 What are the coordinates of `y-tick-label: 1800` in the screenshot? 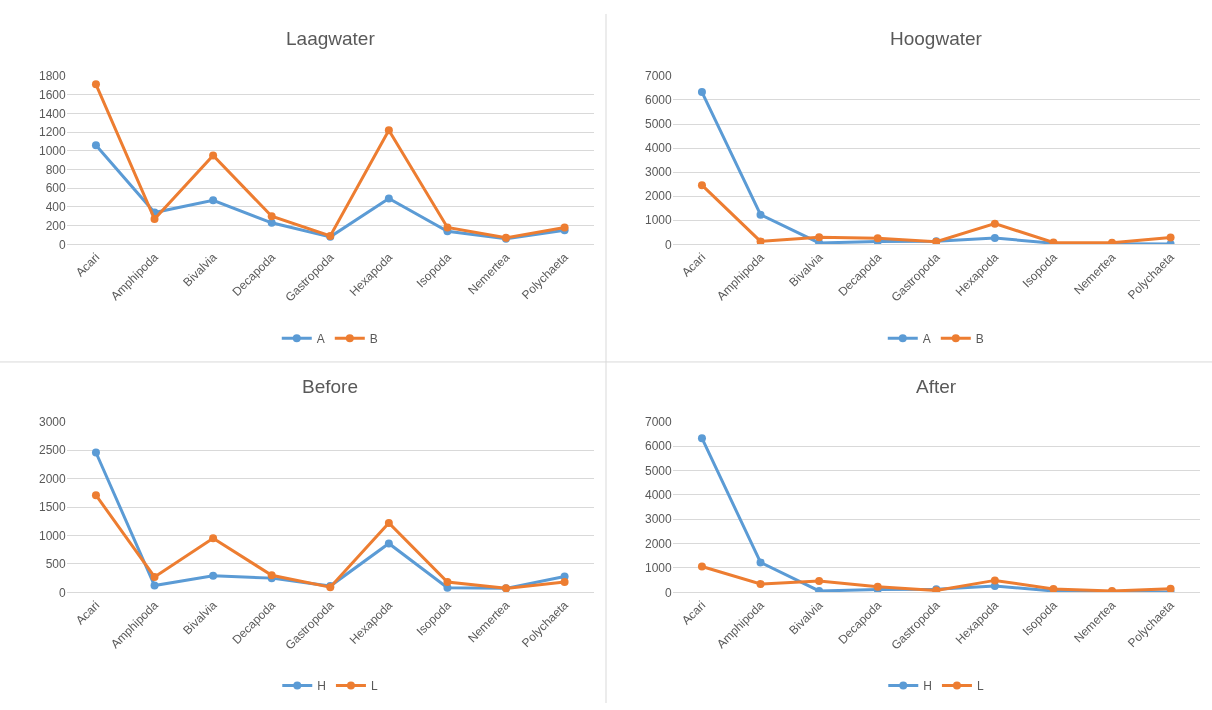 It's located at (52, 76).